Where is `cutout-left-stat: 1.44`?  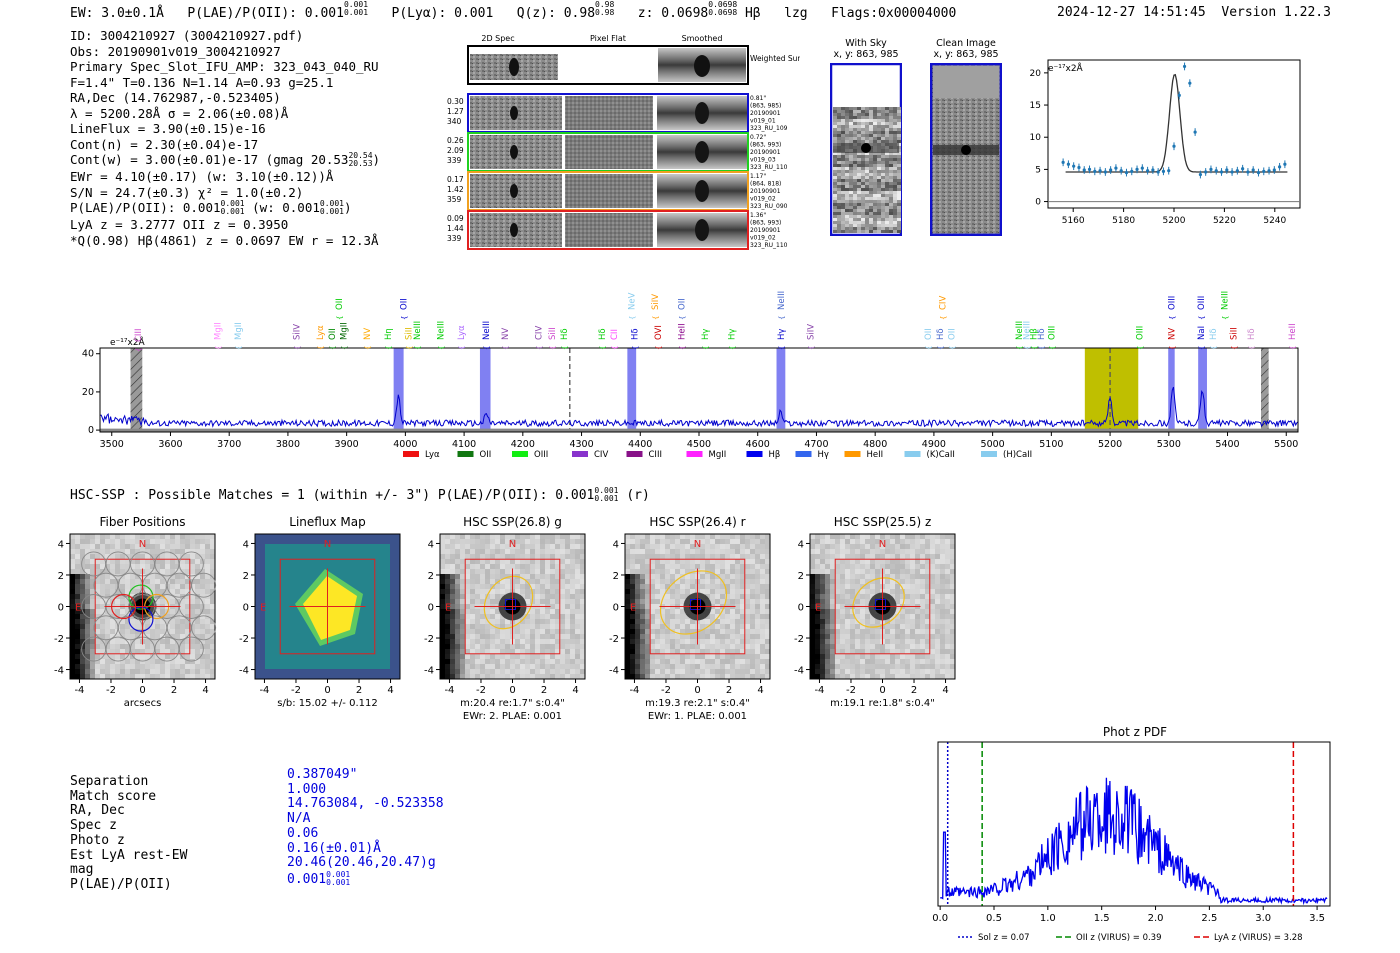 cutout-left-stat: 1.44 is located at coordinates (455, 228).